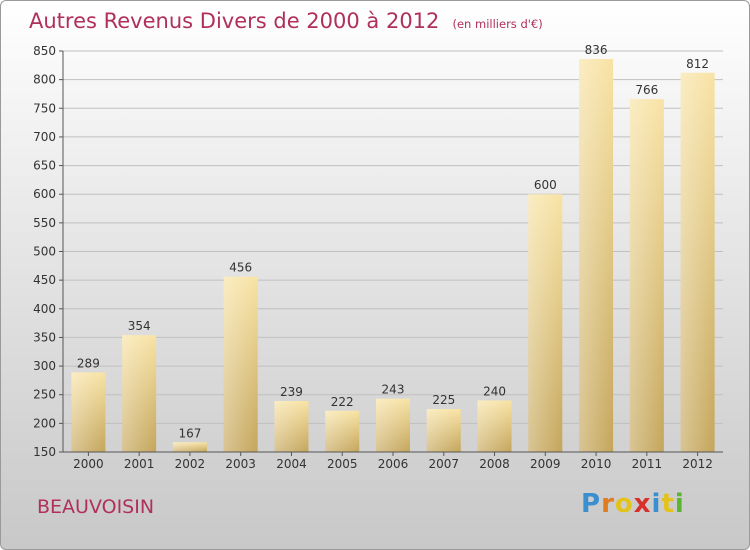 The image size is (750, 550). Describe the element at coordinates (443, 464) in the screenshot. I see `x-tick-label: 2007` at that location.